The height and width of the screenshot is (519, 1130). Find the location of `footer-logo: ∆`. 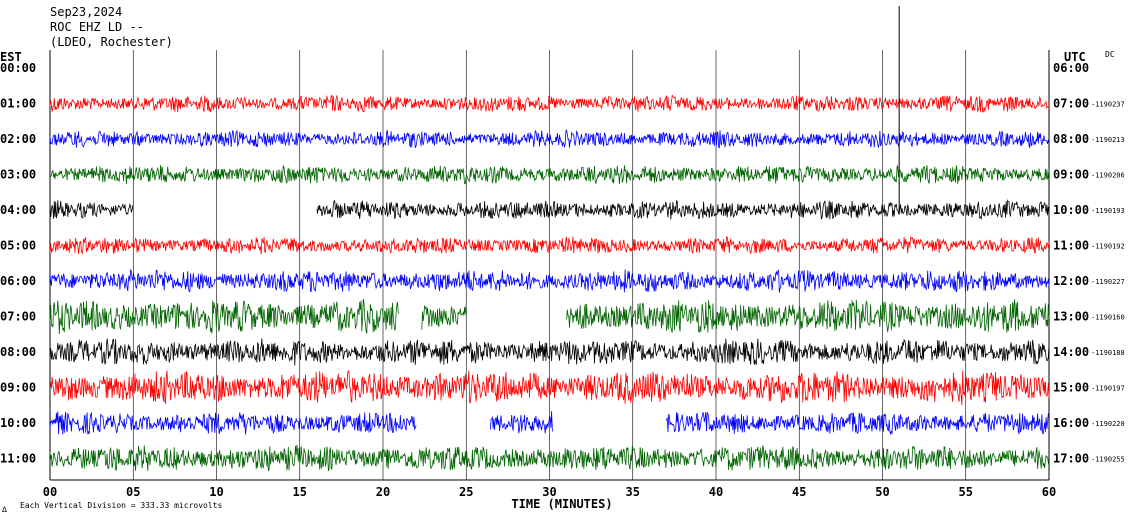

footer-logo: ∆ is located at coordinates (4, 509).